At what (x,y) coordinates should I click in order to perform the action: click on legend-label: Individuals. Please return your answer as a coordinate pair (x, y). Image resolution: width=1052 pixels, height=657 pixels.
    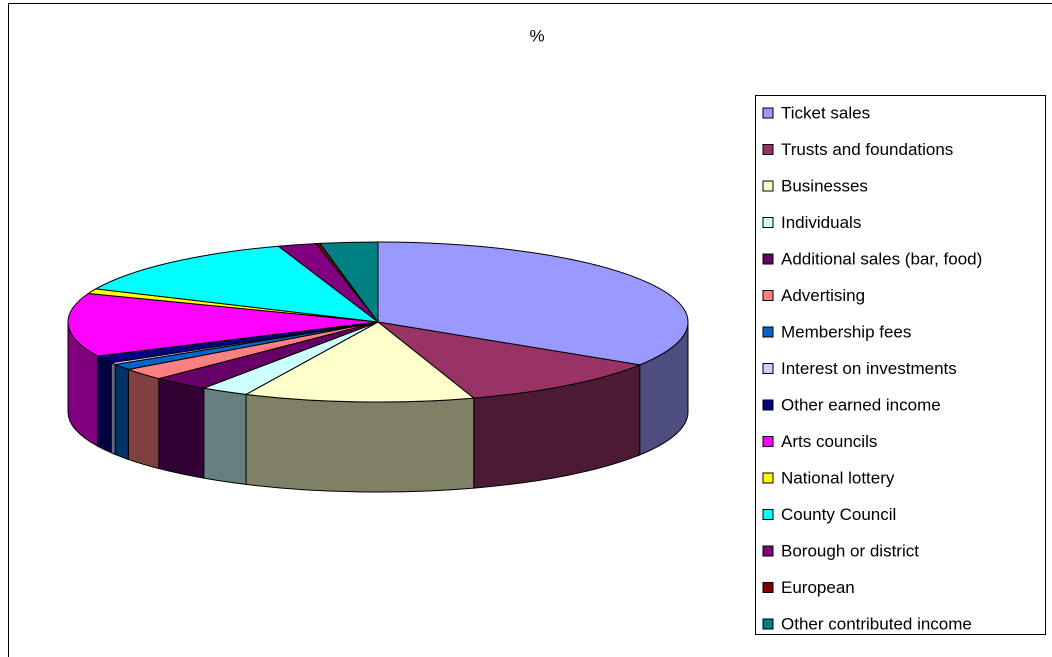
    Looking at the image, I should click on (821, 222).